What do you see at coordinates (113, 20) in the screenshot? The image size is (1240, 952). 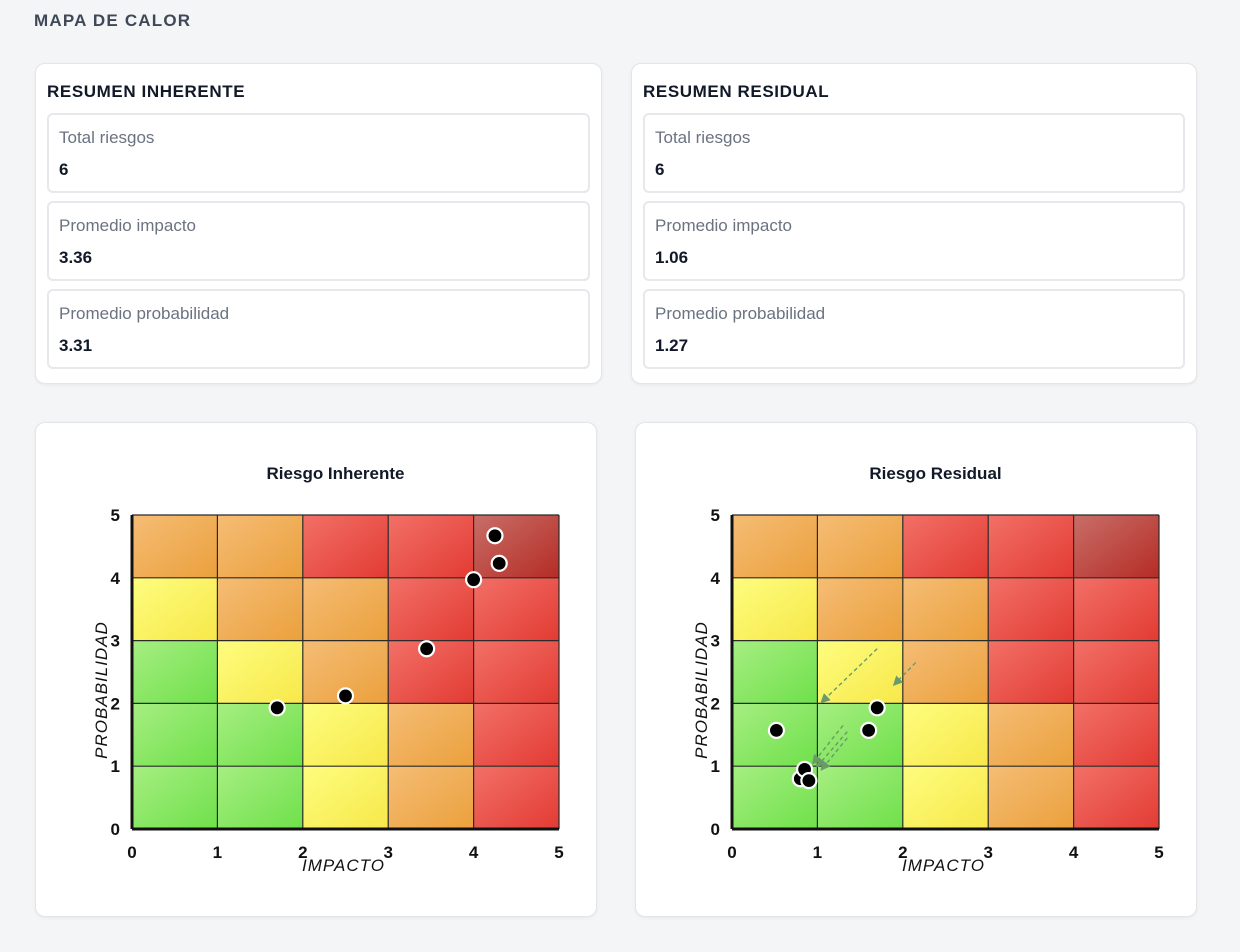 I see `page-title: MAPA DE CALOR` at bounding box center [113, 20].